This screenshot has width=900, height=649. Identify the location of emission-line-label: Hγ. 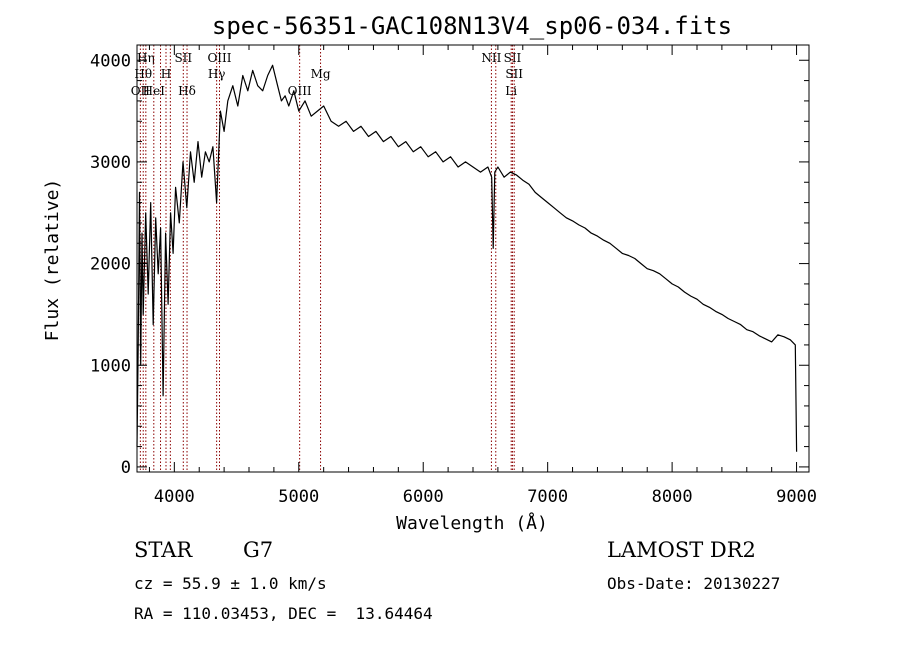
(217, 74).